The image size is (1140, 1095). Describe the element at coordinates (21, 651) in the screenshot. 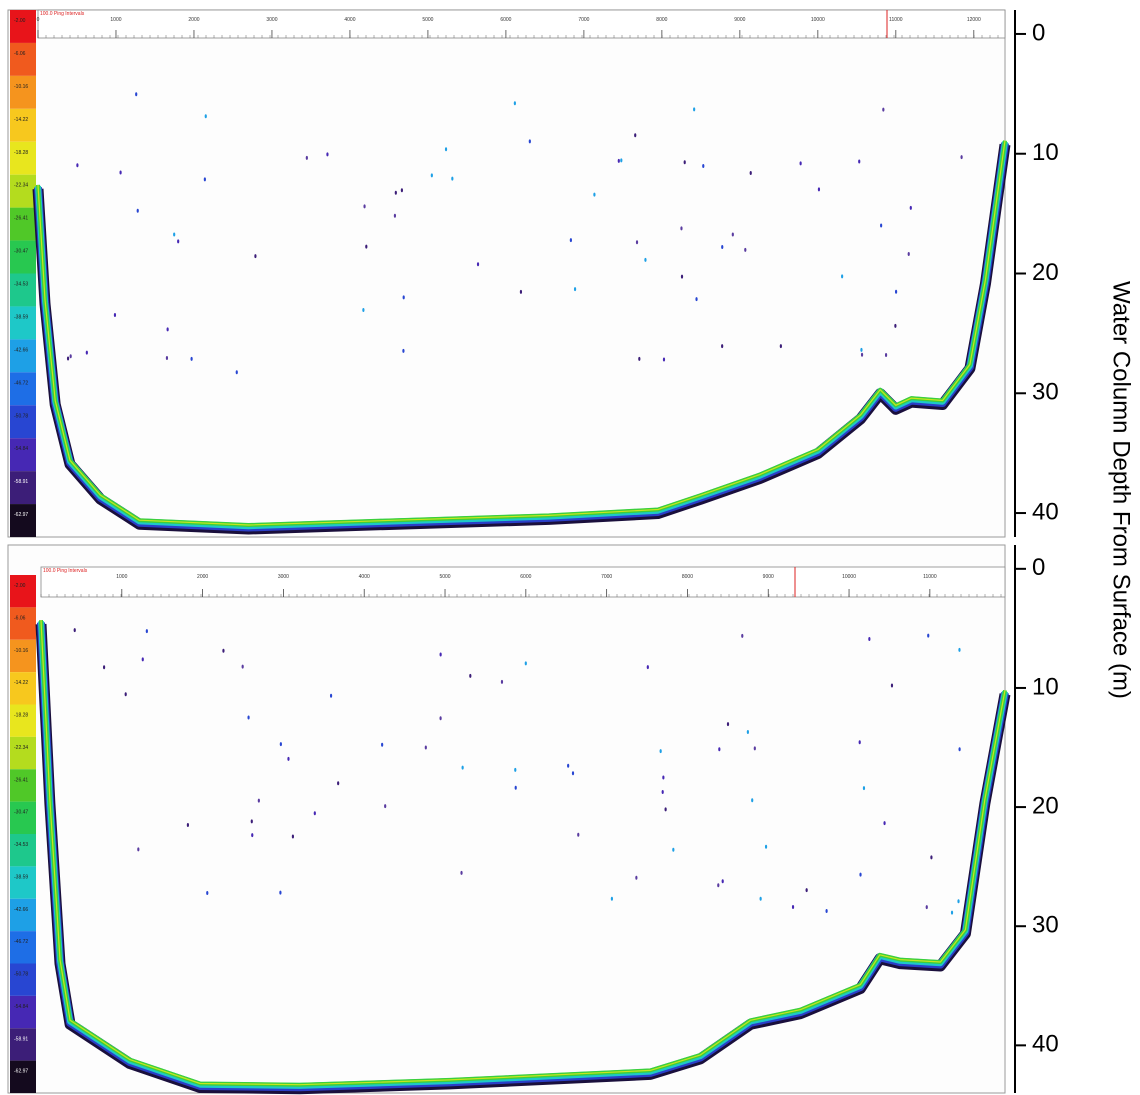

I see `colorbar-label: -10.16` at that location.